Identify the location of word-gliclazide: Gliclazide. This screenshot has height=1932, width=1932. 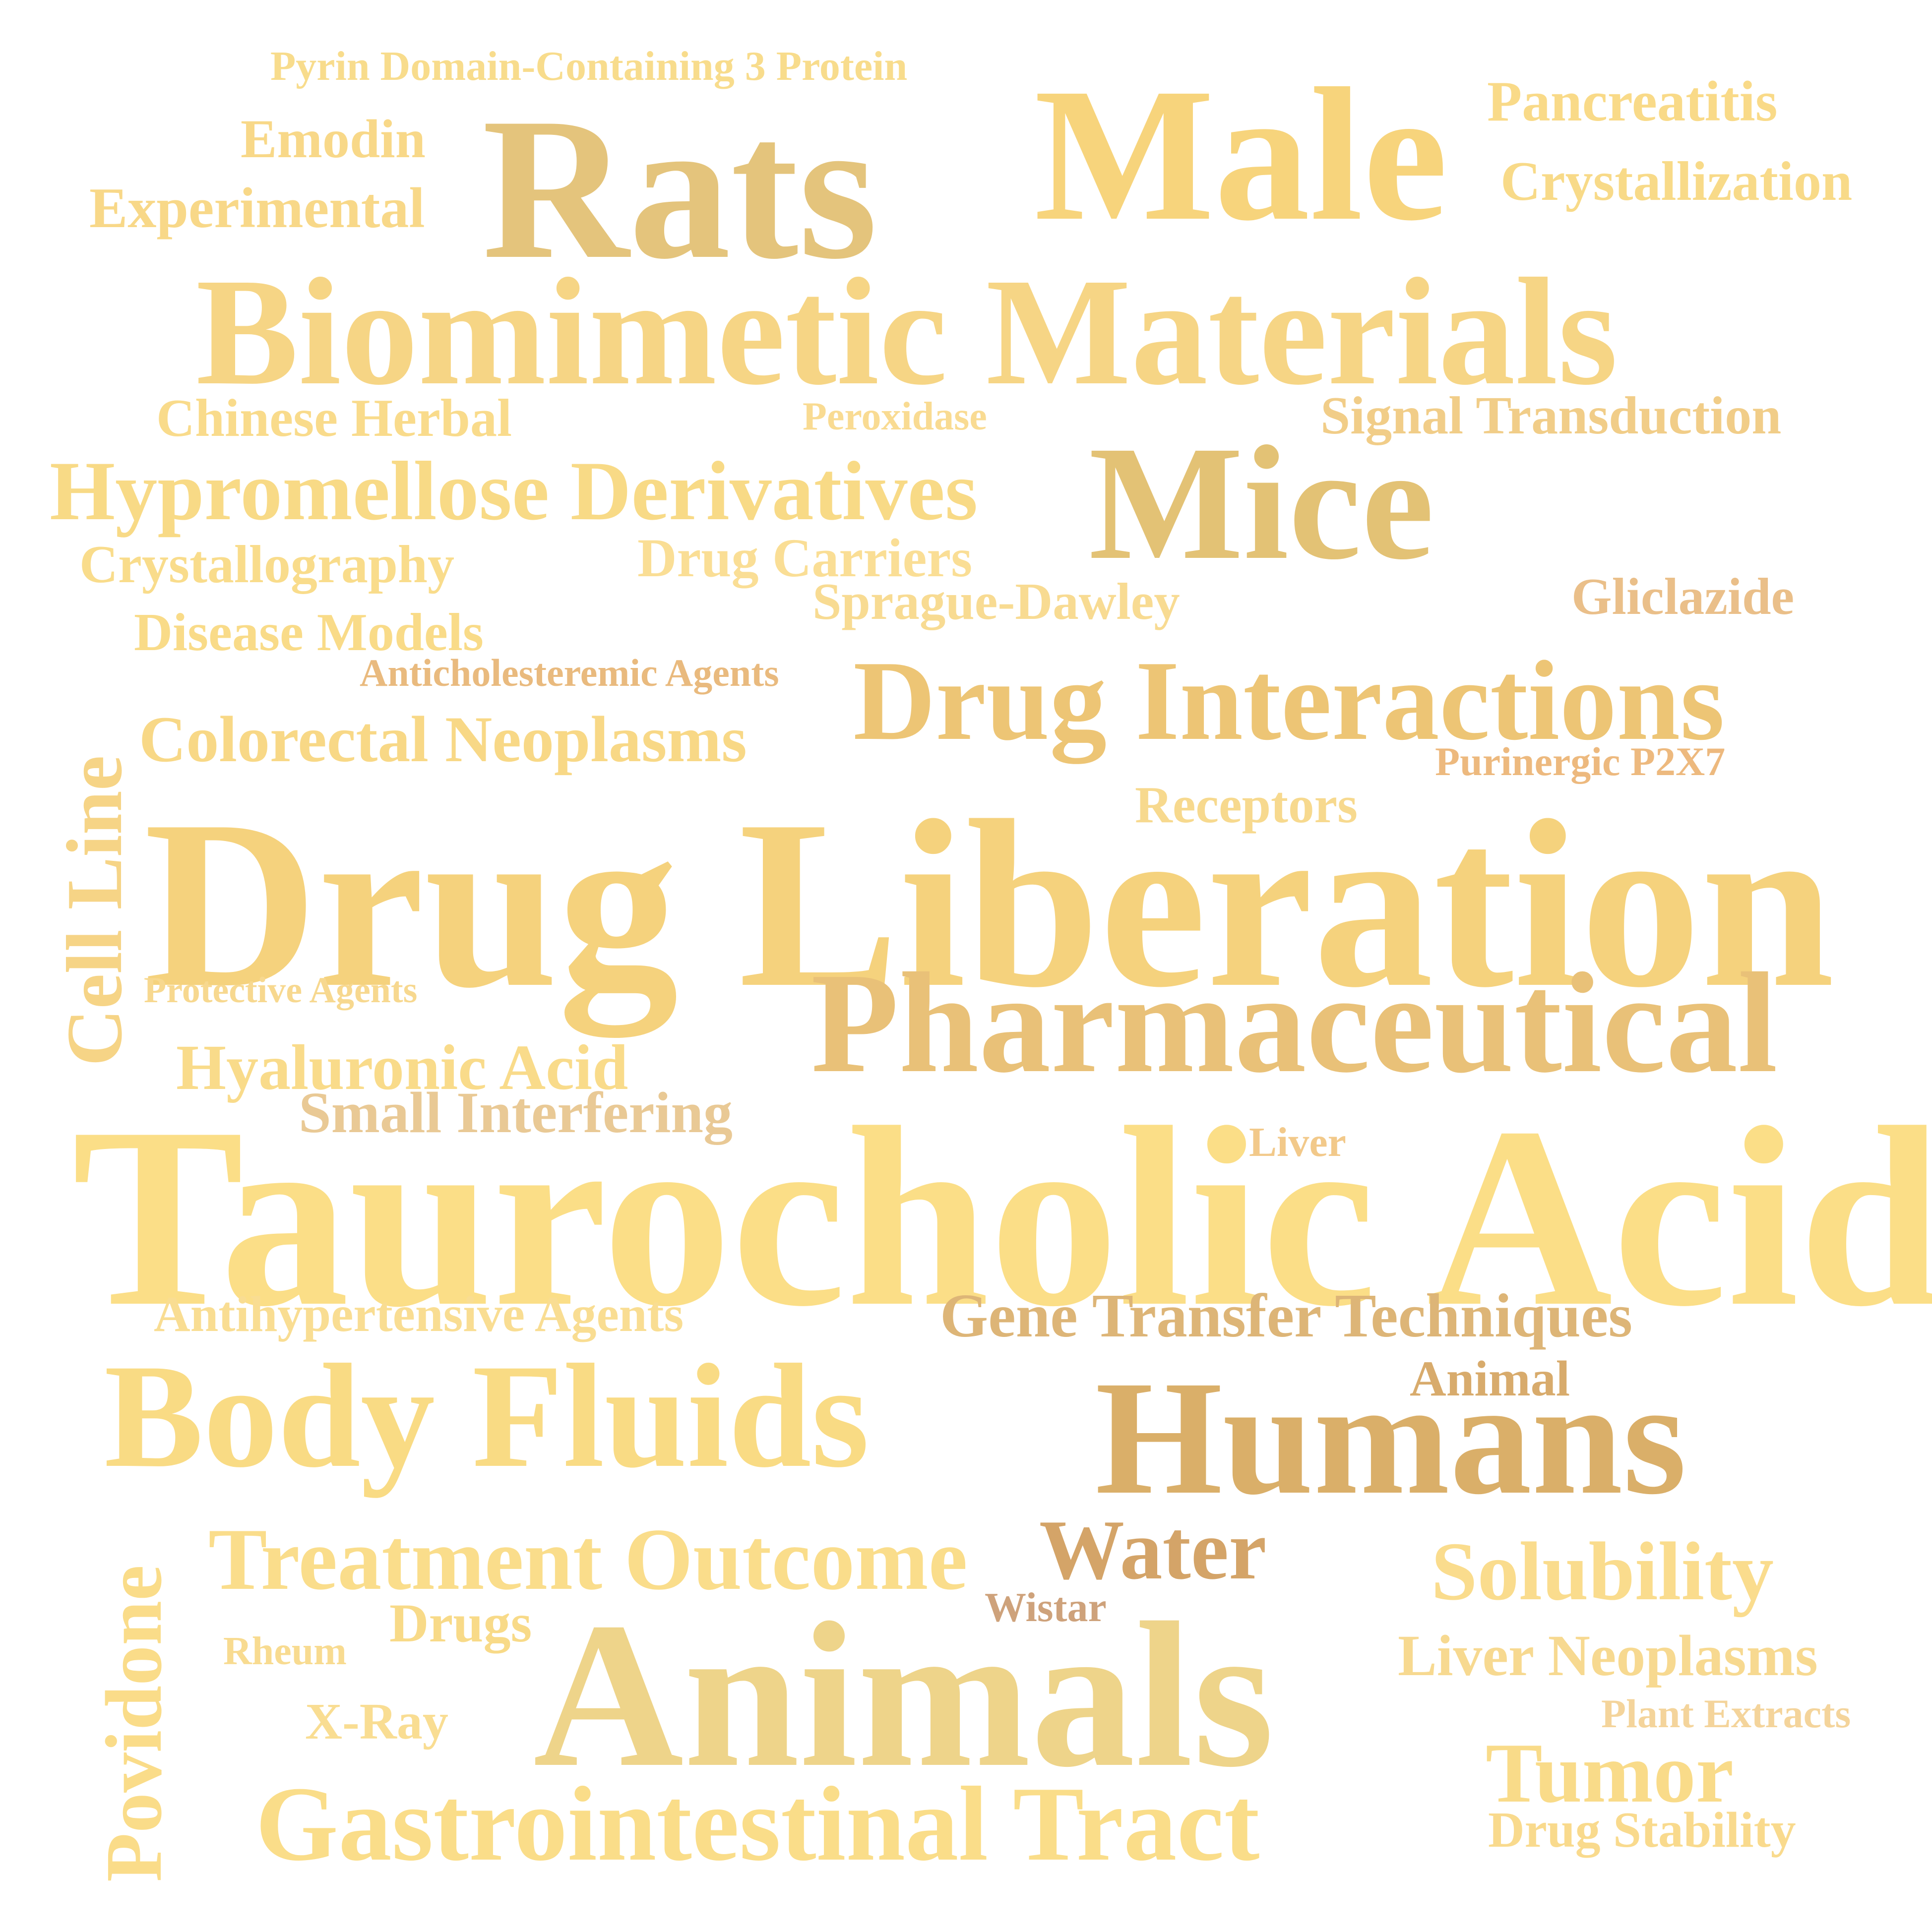
(1683, 596).